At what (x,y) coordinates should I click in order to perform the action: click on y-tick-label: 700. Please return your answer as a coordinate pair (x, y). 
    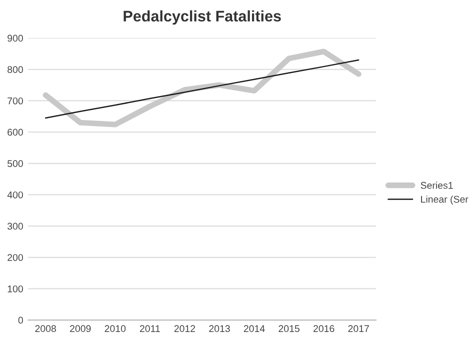
    Looking at the image, I should click on (15, 100).